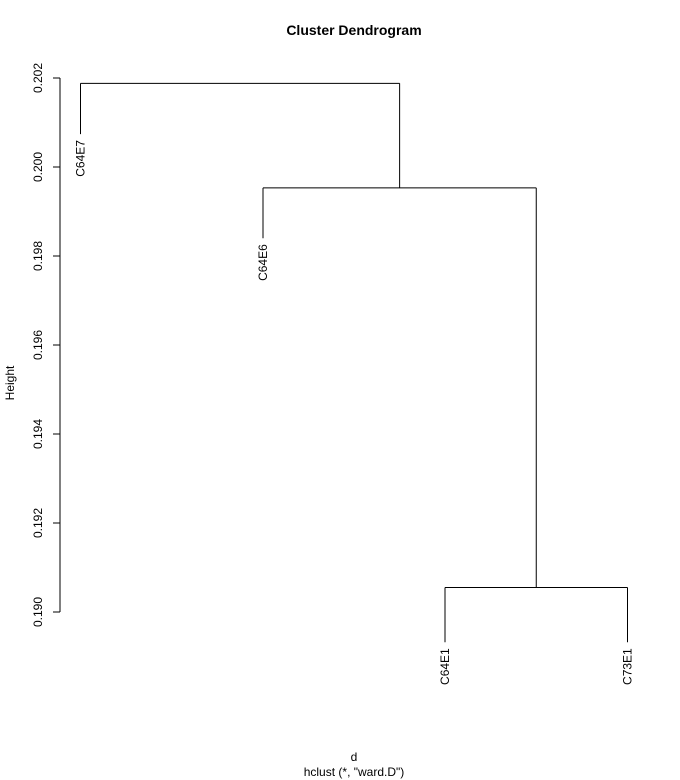  Describe the element at coordinates (354, 772) in the screenshot. I see `method-sublabel: hclust (*, "ward.D")` at that location.